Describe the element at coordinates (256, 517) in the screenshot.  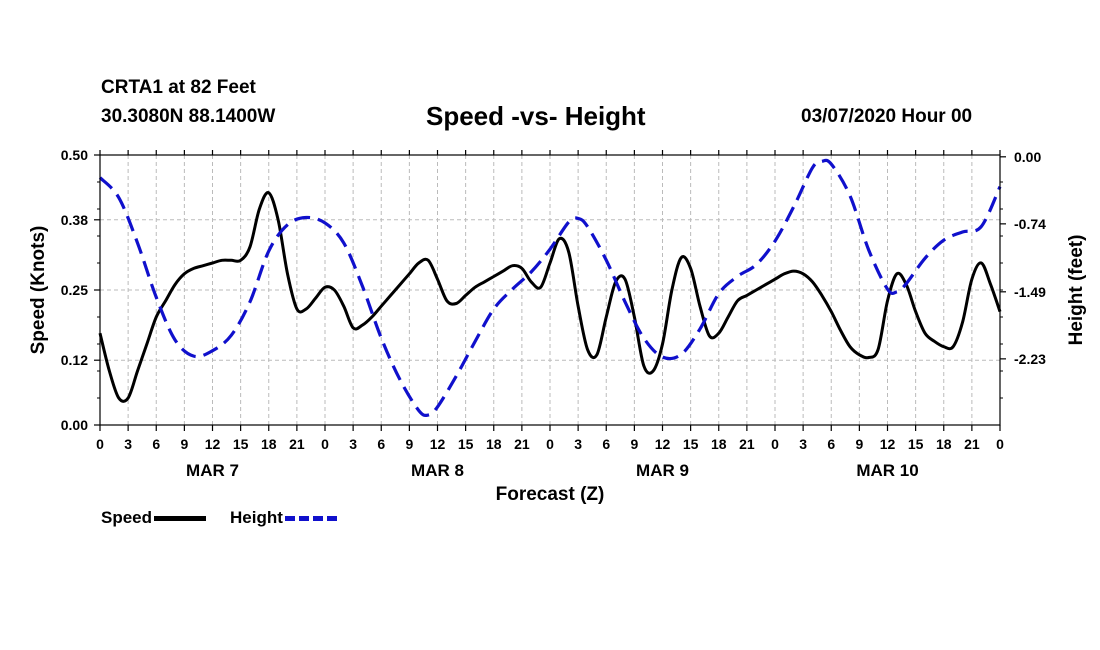
I see `legend-height-label: Height` at that location.